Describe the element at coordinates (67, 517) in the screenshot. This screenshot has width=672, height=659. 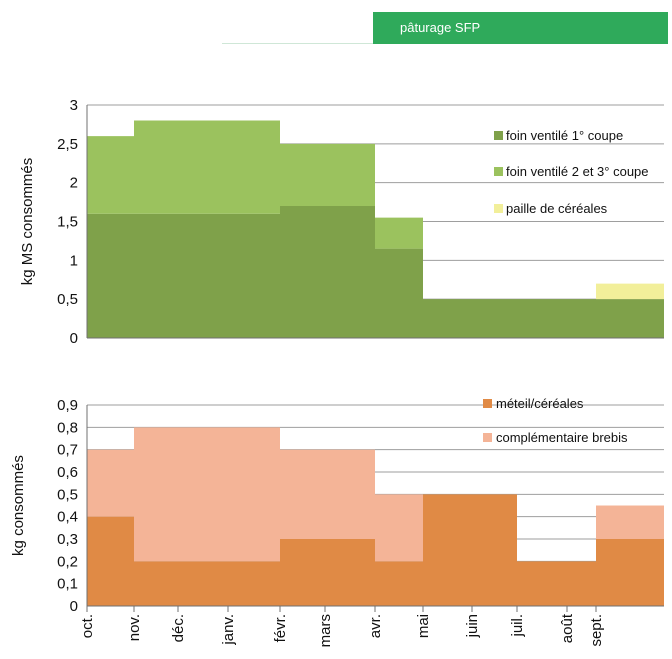
I see `y-tick-label: 0,4` at that location.